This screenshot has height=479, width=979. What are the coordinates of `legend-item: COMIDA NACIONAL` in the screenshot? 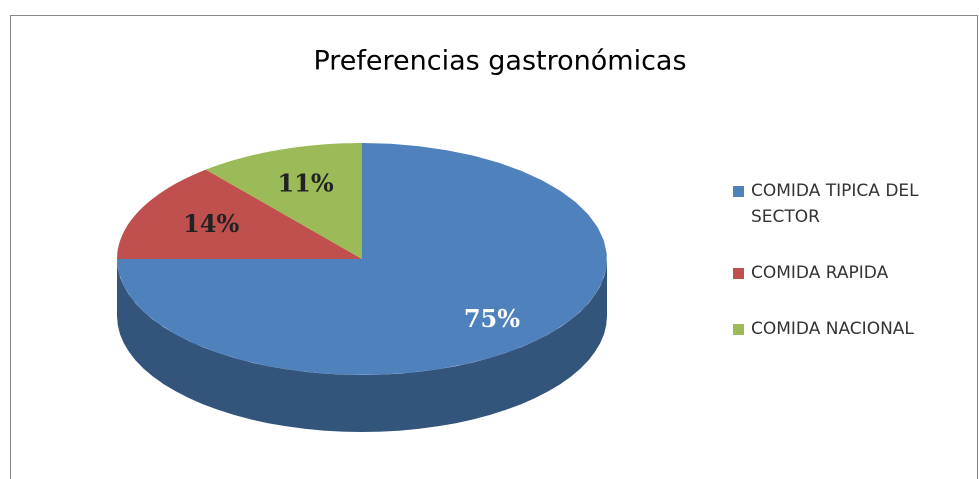 It's located at (851, 329).